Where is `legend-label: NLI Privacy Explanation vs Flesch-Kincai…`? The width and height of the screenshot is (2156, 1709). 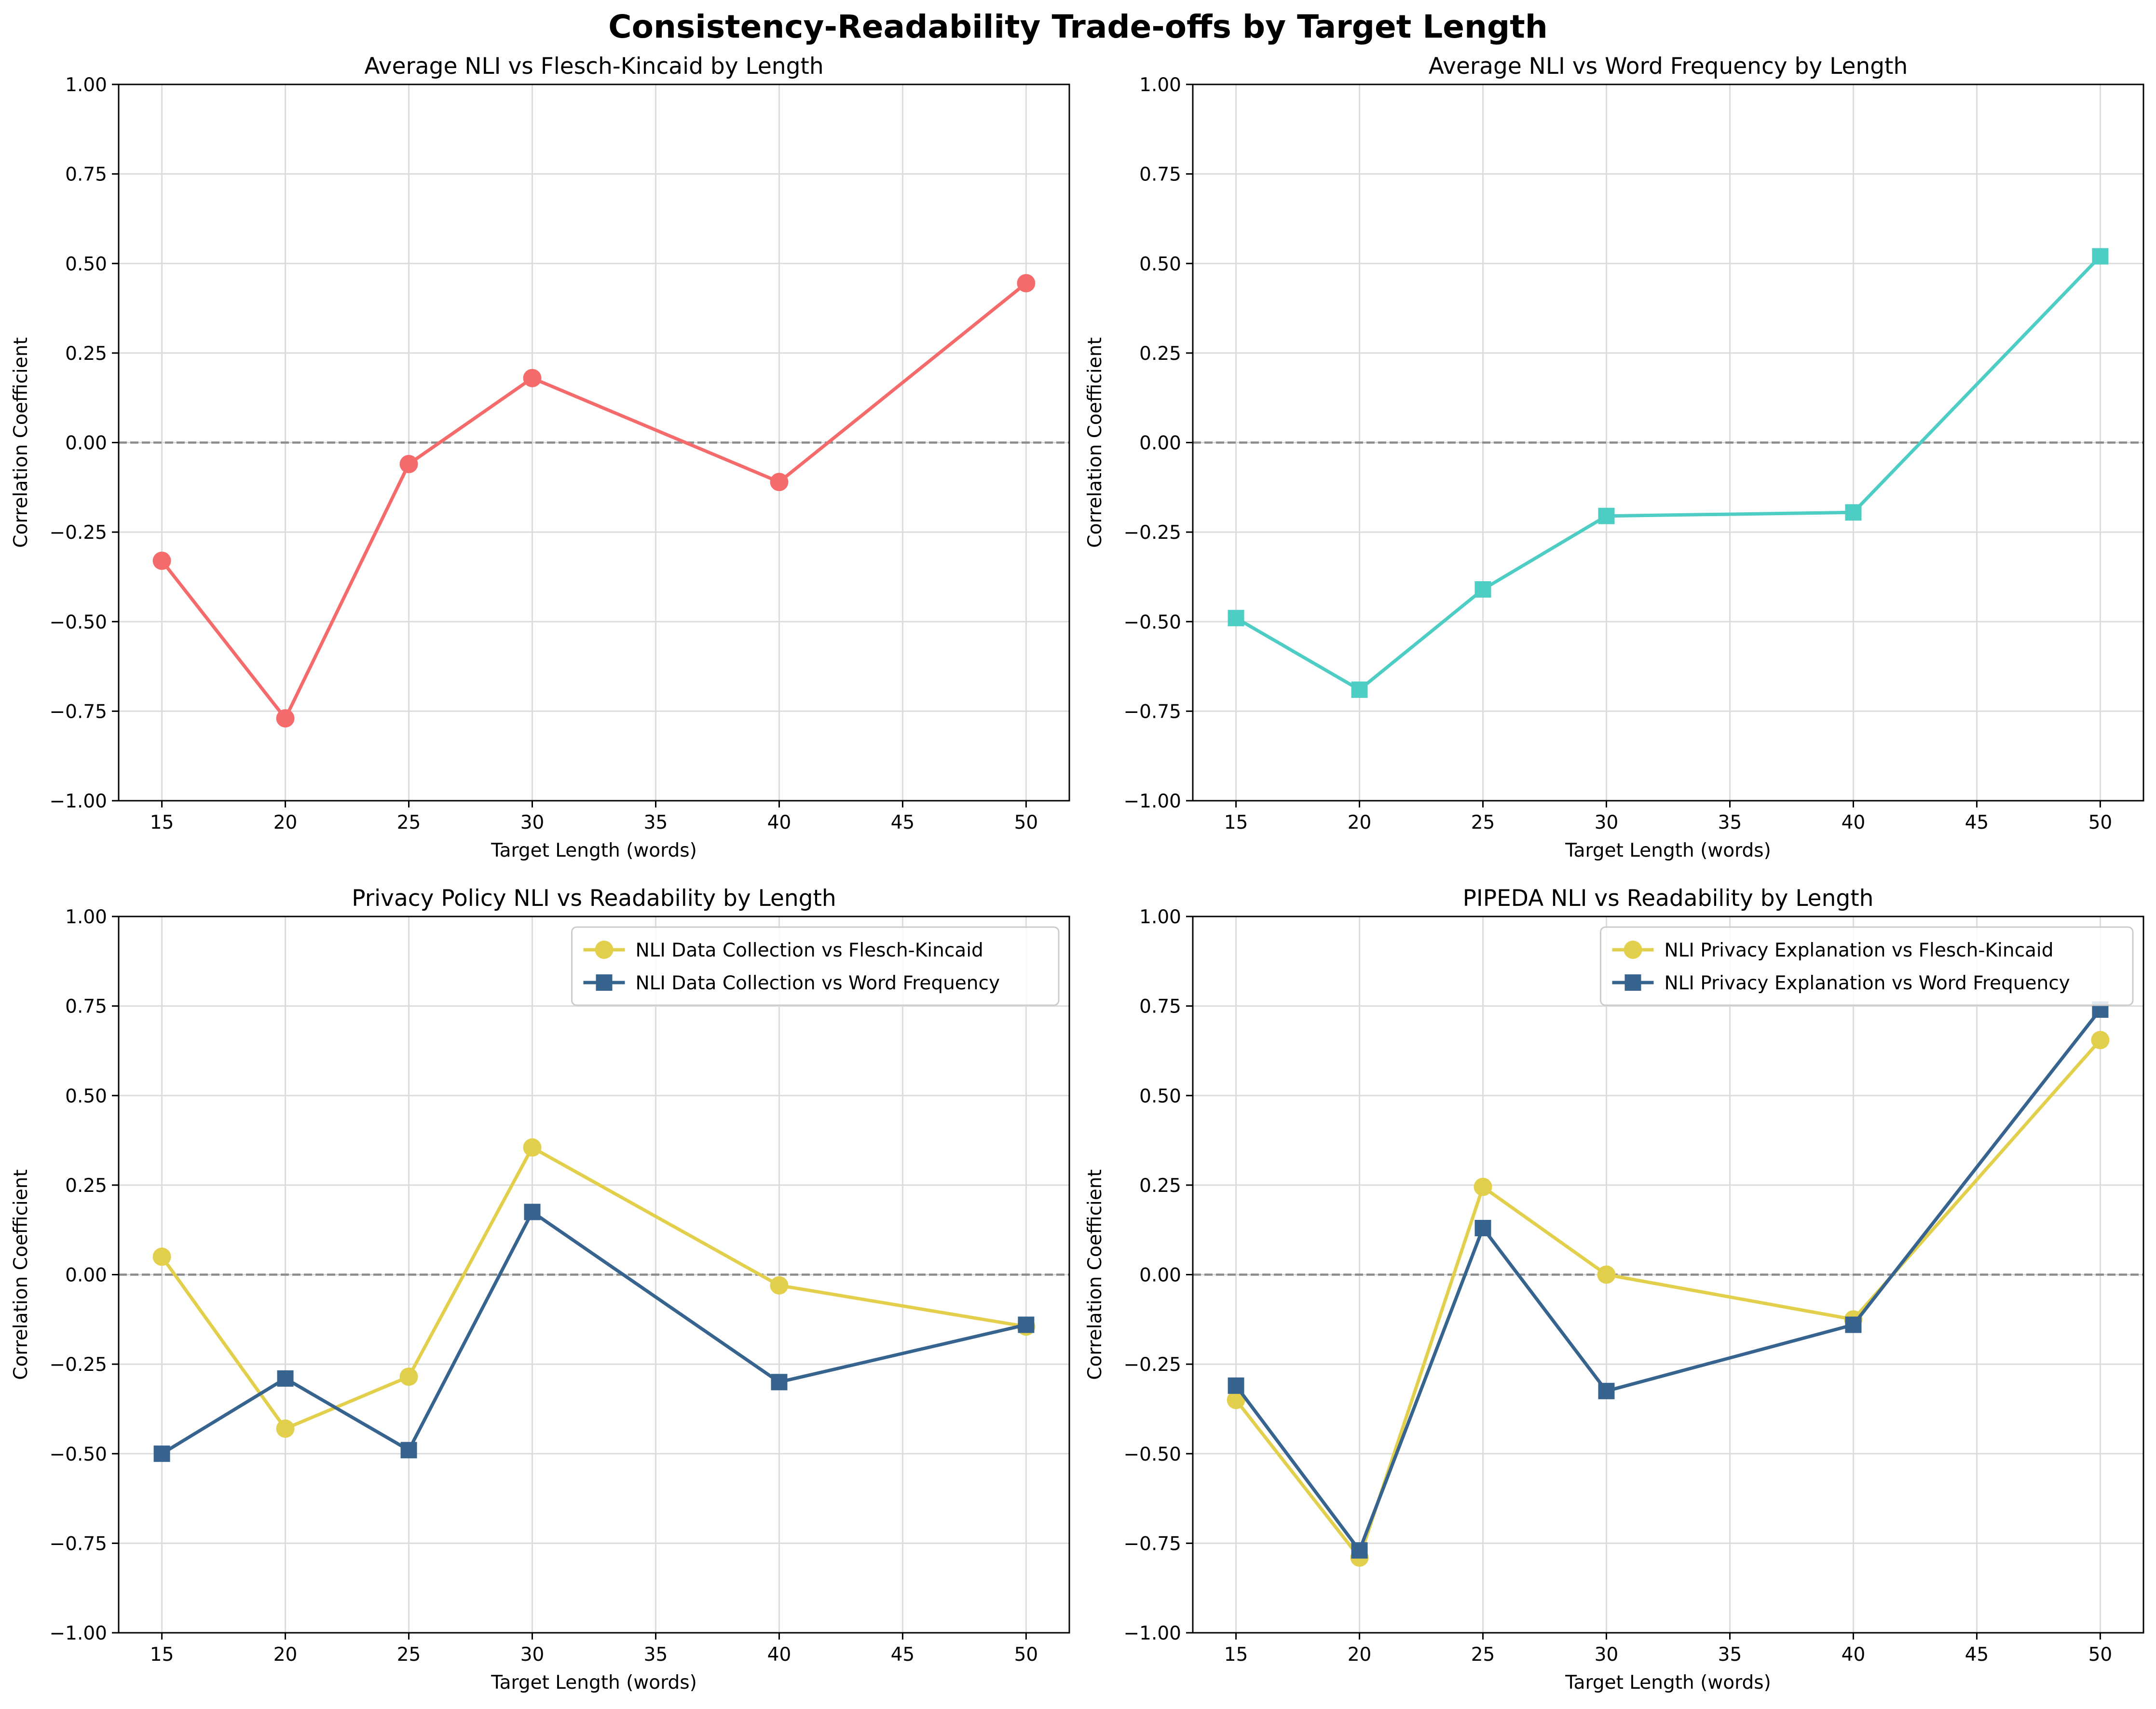
legend-label: NLI Privacy Explanation vs Flesch-Kincai… is located at coordinates (1859, 950).